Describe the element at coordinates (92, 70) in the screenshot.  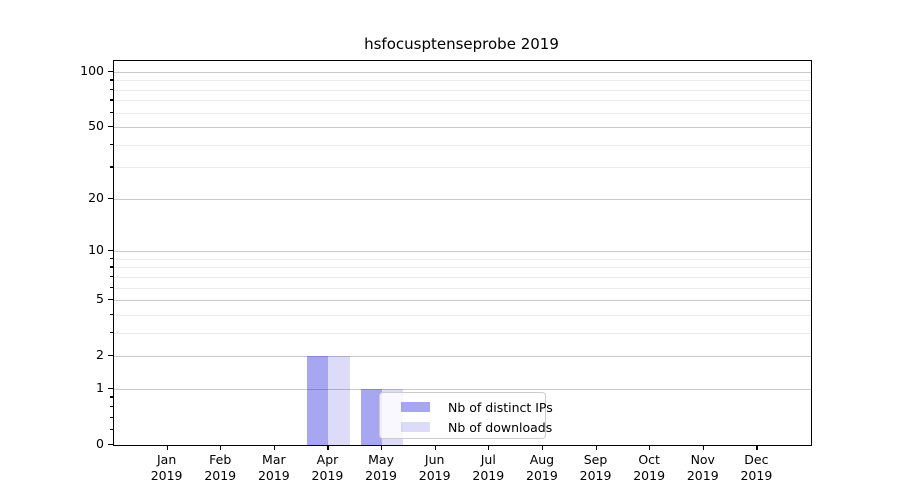
I see `y-tick-label: 100` at that location.